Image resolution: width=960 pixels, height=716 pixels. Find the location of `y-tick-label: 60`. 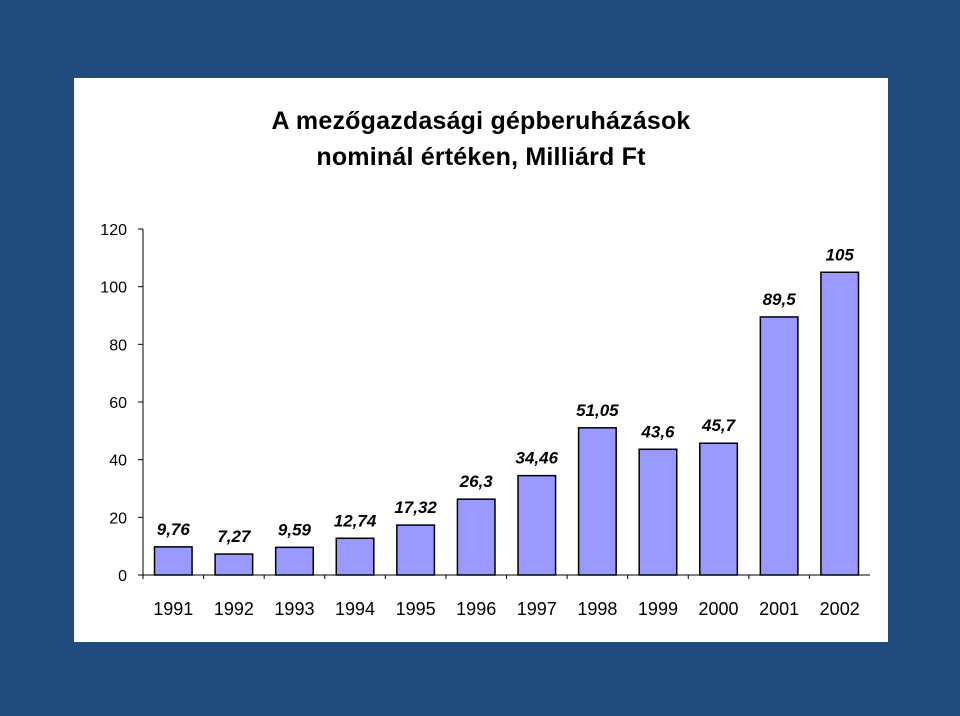

y-tick-label: 60 is located at coordinates (118, 403).